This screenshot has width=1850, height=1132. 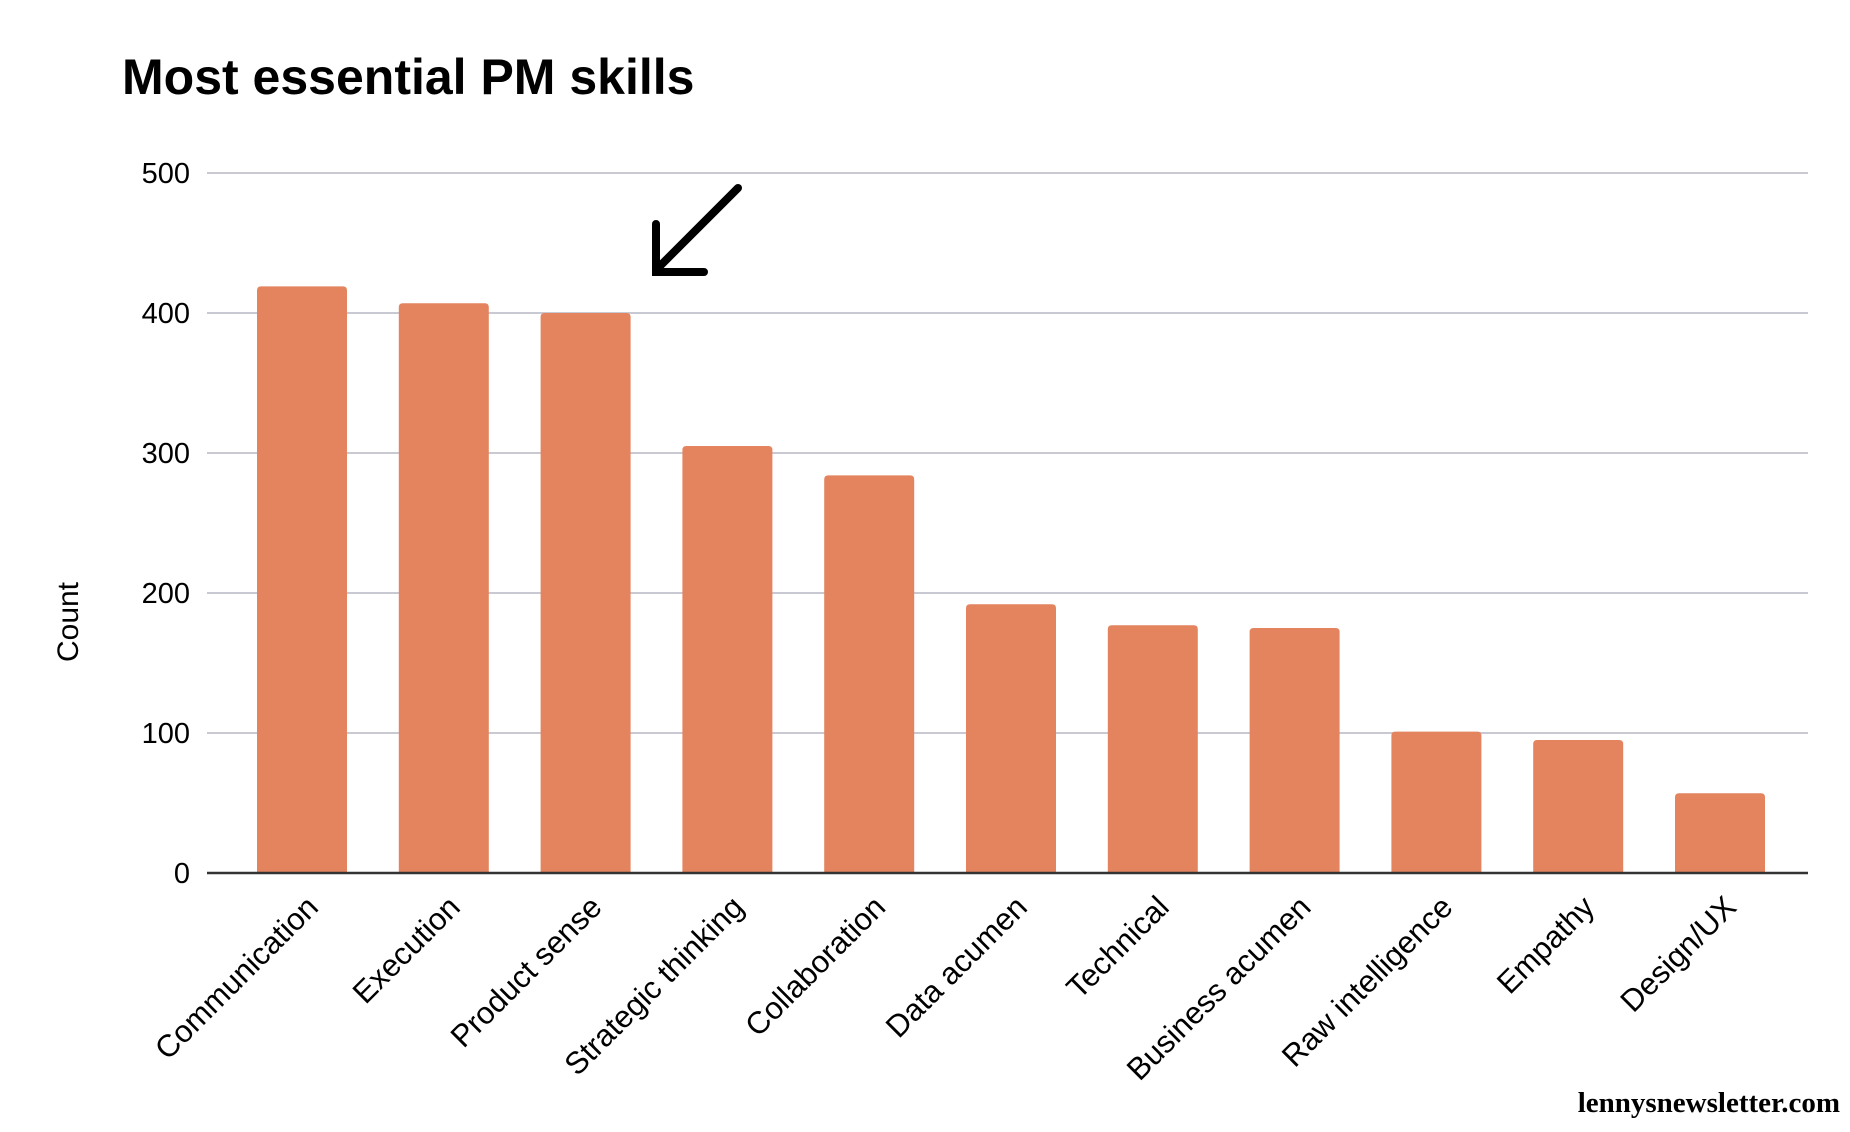 I want to click on y-tick-label: 100, so click(x=166, y=734).